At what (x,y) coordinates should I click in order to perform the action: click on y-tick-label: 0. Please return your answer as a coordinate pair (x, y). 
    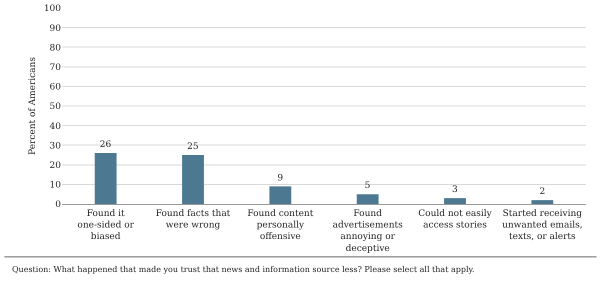
    Looking at the image, I should click on (58, 205).